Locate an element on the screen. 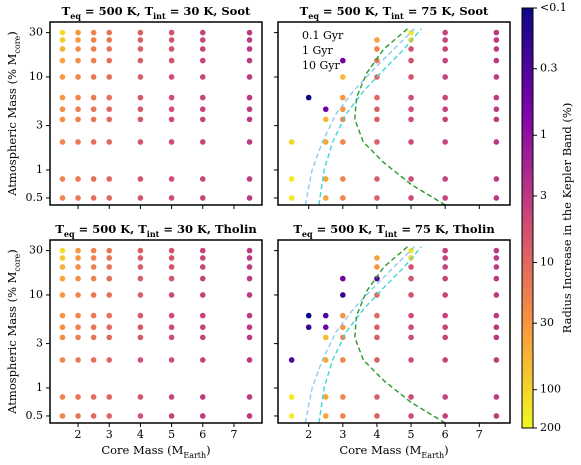 This screenshot has width=581, height=465. x-tick-label: 4 is located at coordinates (376, 434).